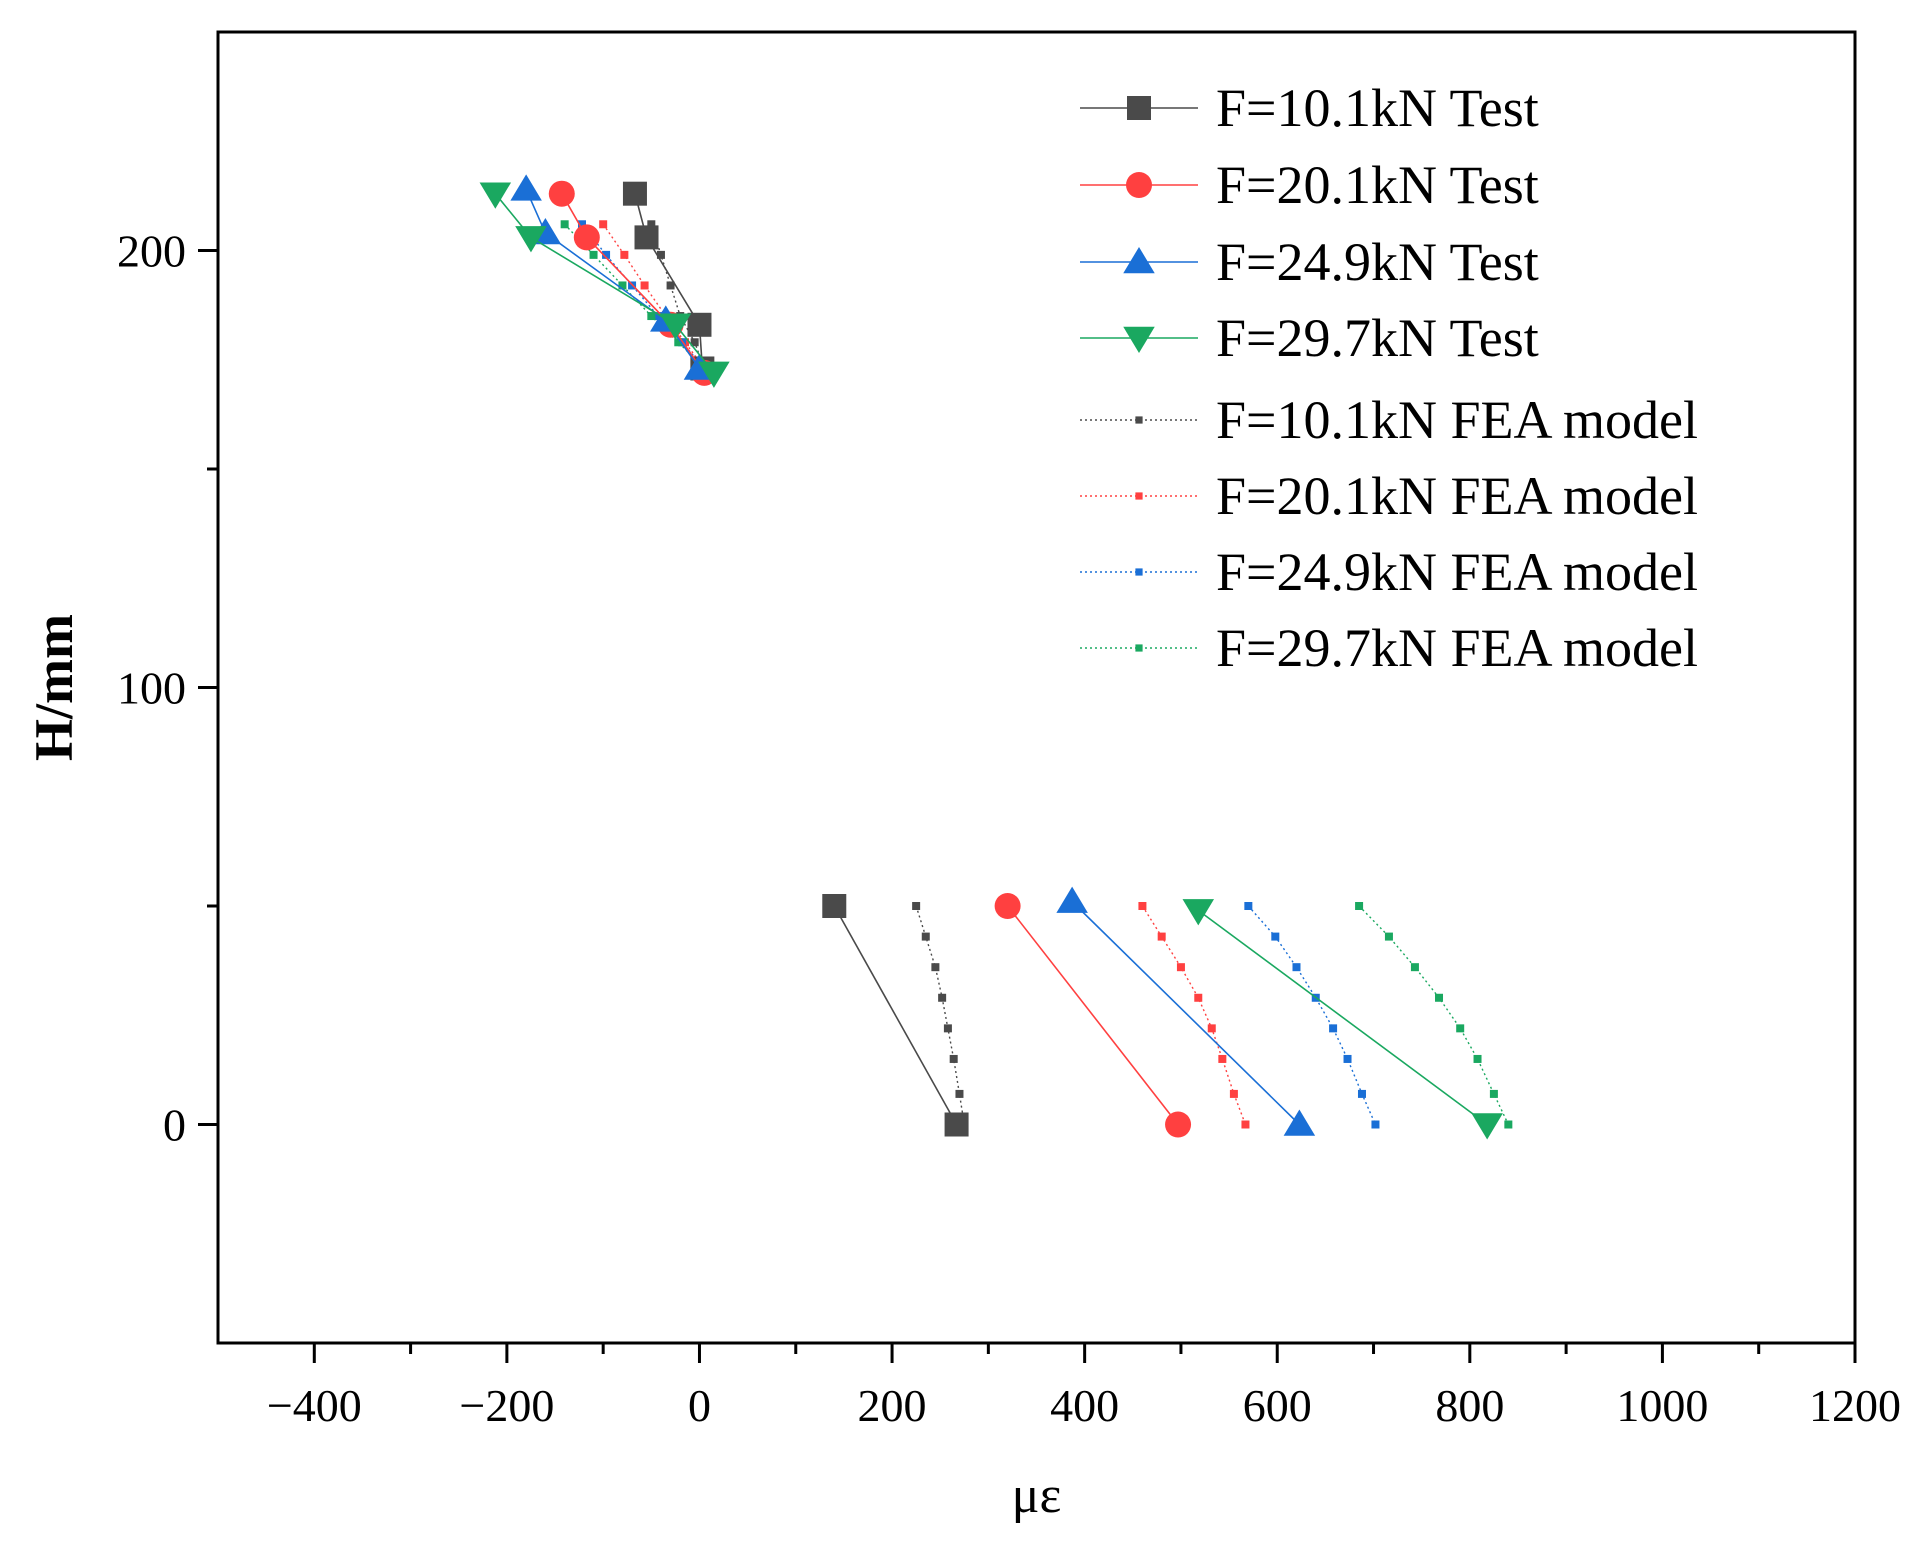 Image resolution: width=1924 pixels, height=1553 pixels. What do you see at coordinates (1277, 1405) in the screenshot?
I see `x-tick-label: 600` at bounding box center [1277, 1405].